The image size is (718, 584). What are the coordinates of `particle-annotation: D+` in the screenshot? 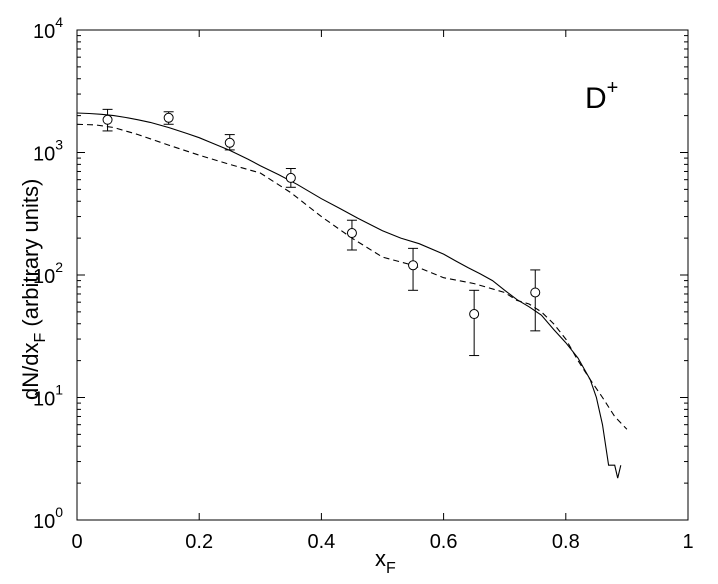 It's located at (601, 96).